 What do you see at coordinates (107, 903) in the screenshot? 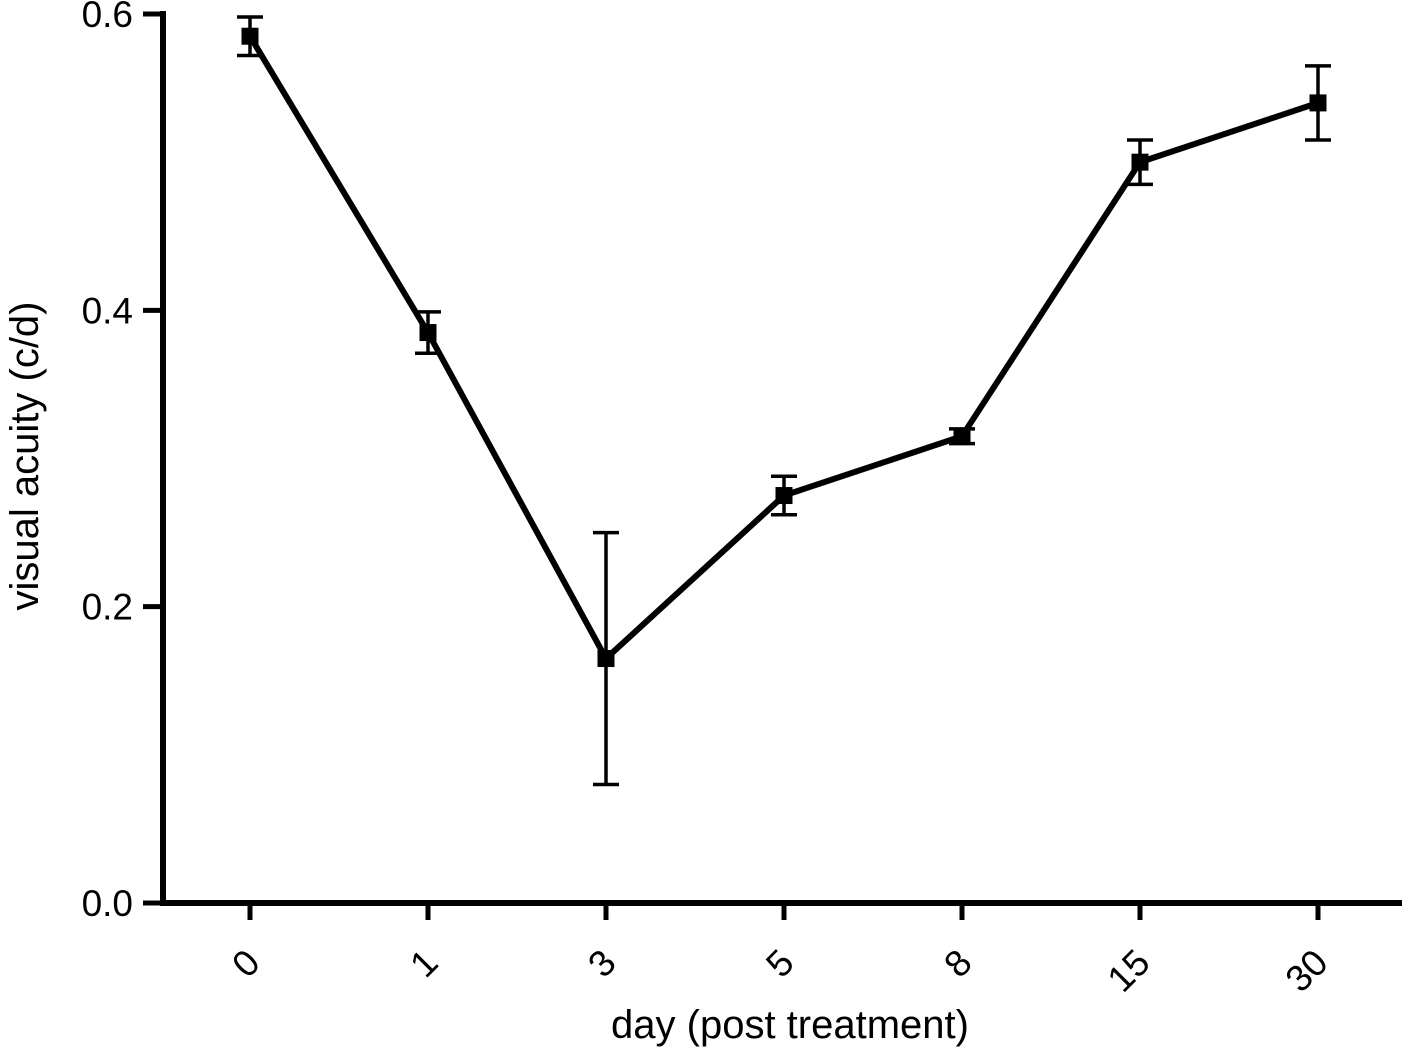
I see `y-tick-label: 0.0` at bounding box center [107, 903].